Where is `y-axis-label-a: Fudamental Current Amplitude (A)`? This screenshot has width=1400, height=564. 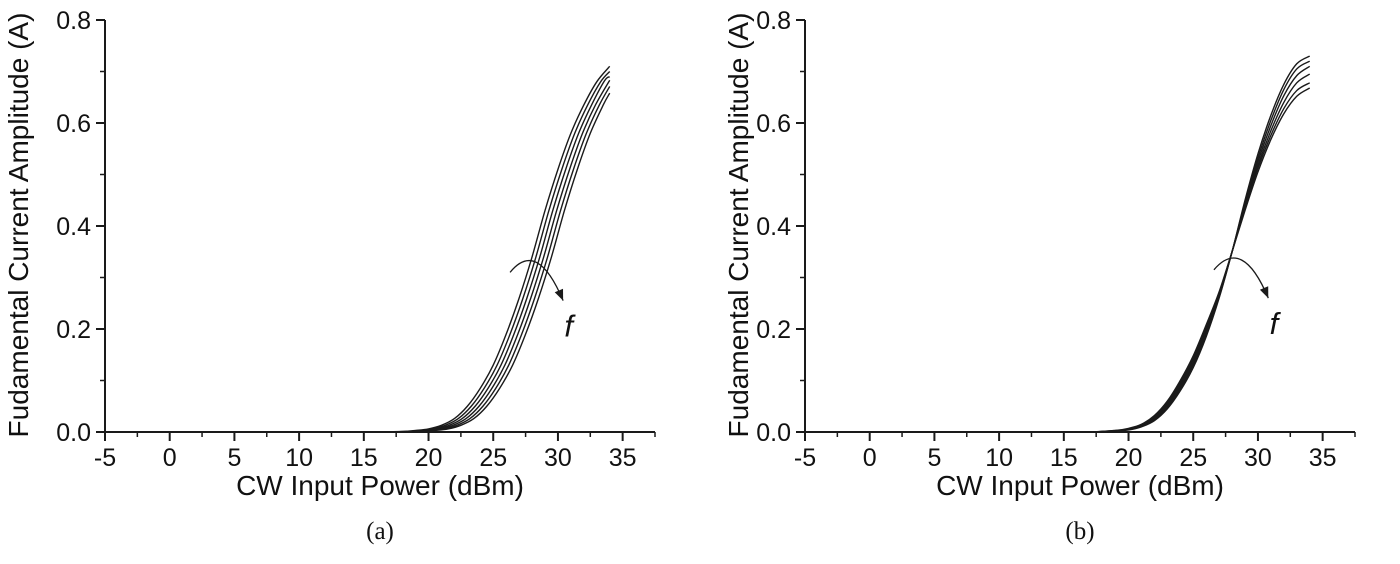 y-axis-label-a: Fudamental Current Amplitude (A) is located at coordinates (18, 225).